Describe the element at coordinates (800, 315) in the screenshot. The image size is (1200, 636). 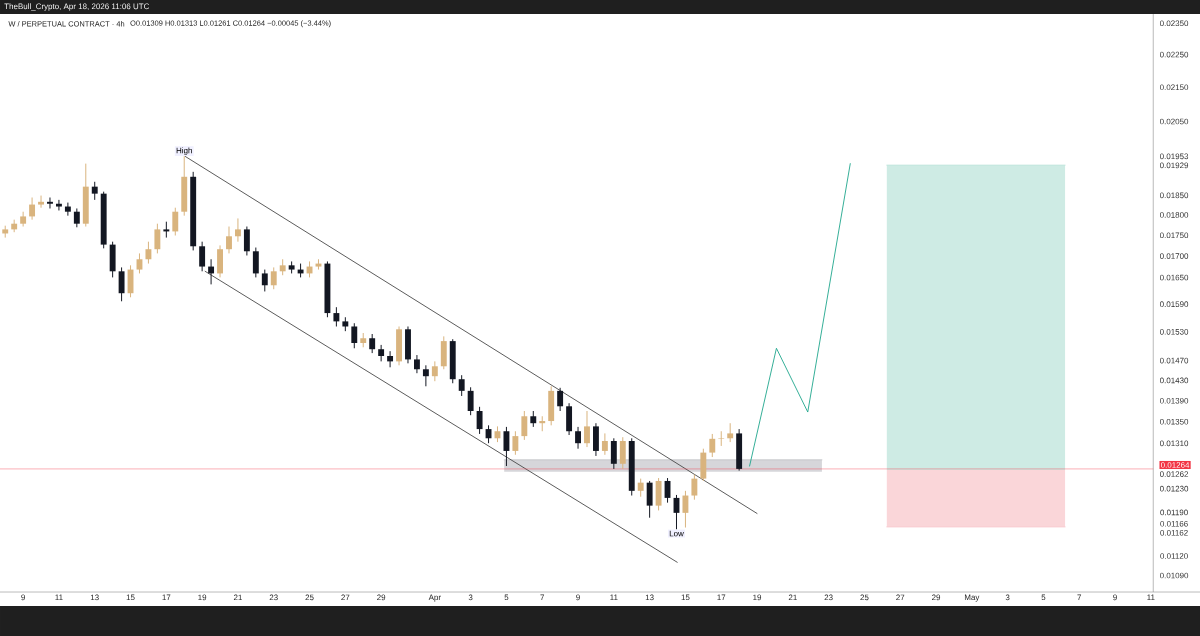
I see `line-series` at that location.